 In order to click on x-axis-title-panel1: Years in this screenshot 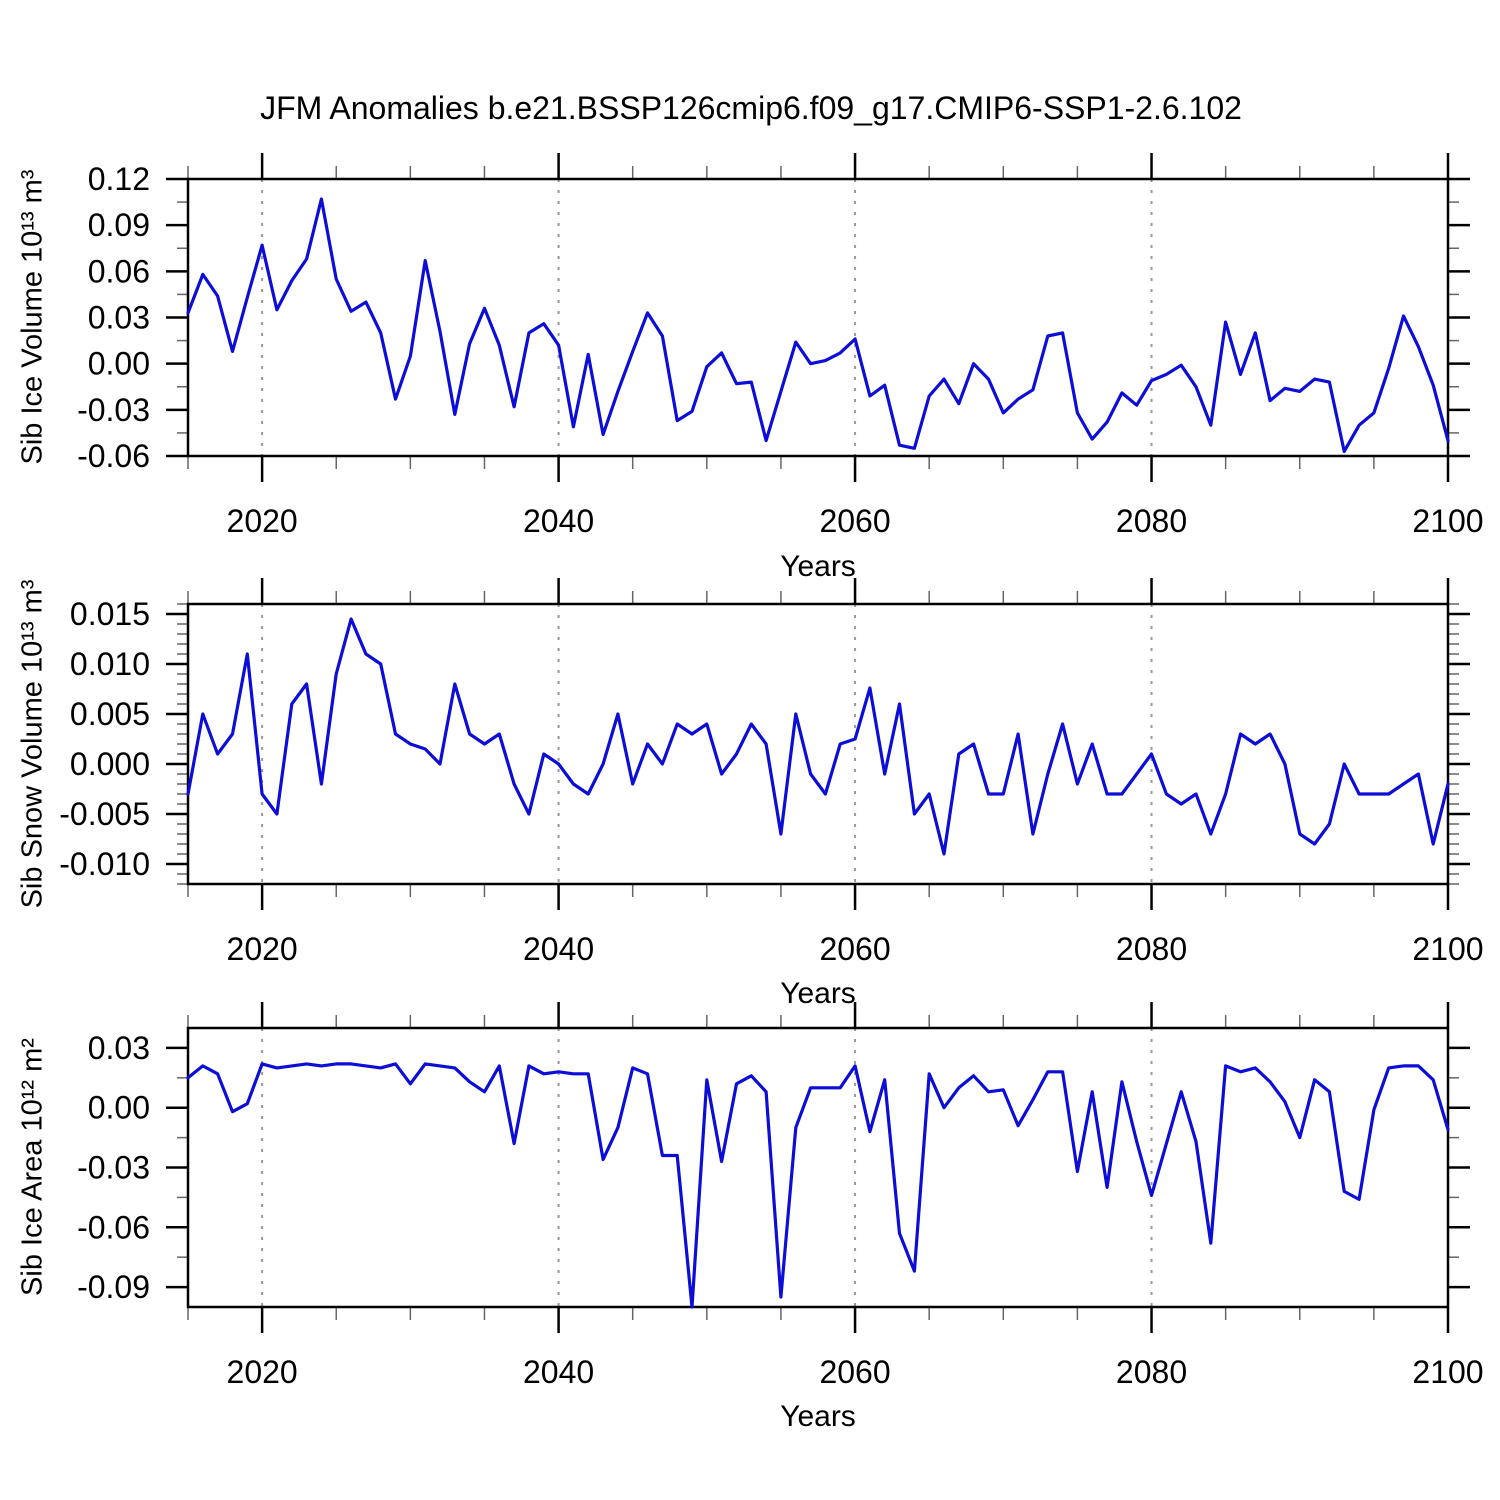, I will do `click(818, 566)`.